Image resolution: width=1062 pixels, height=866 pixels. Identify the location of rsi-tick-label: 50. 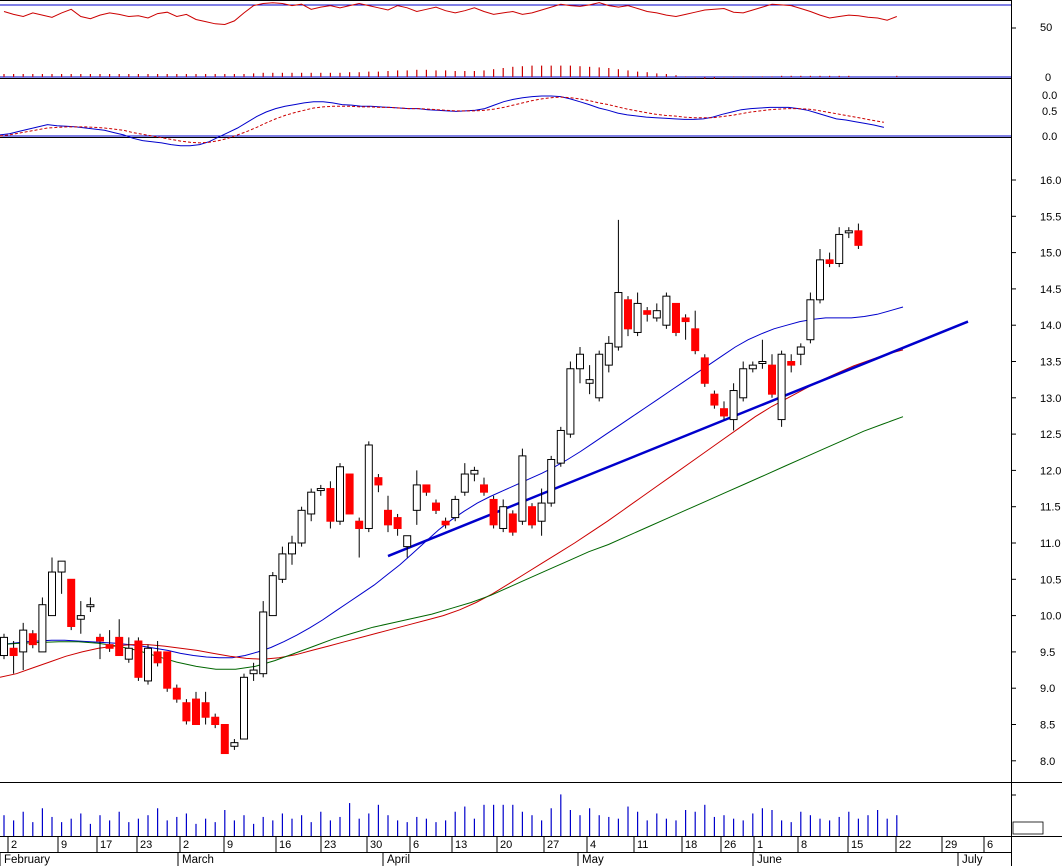
(1046, 28).